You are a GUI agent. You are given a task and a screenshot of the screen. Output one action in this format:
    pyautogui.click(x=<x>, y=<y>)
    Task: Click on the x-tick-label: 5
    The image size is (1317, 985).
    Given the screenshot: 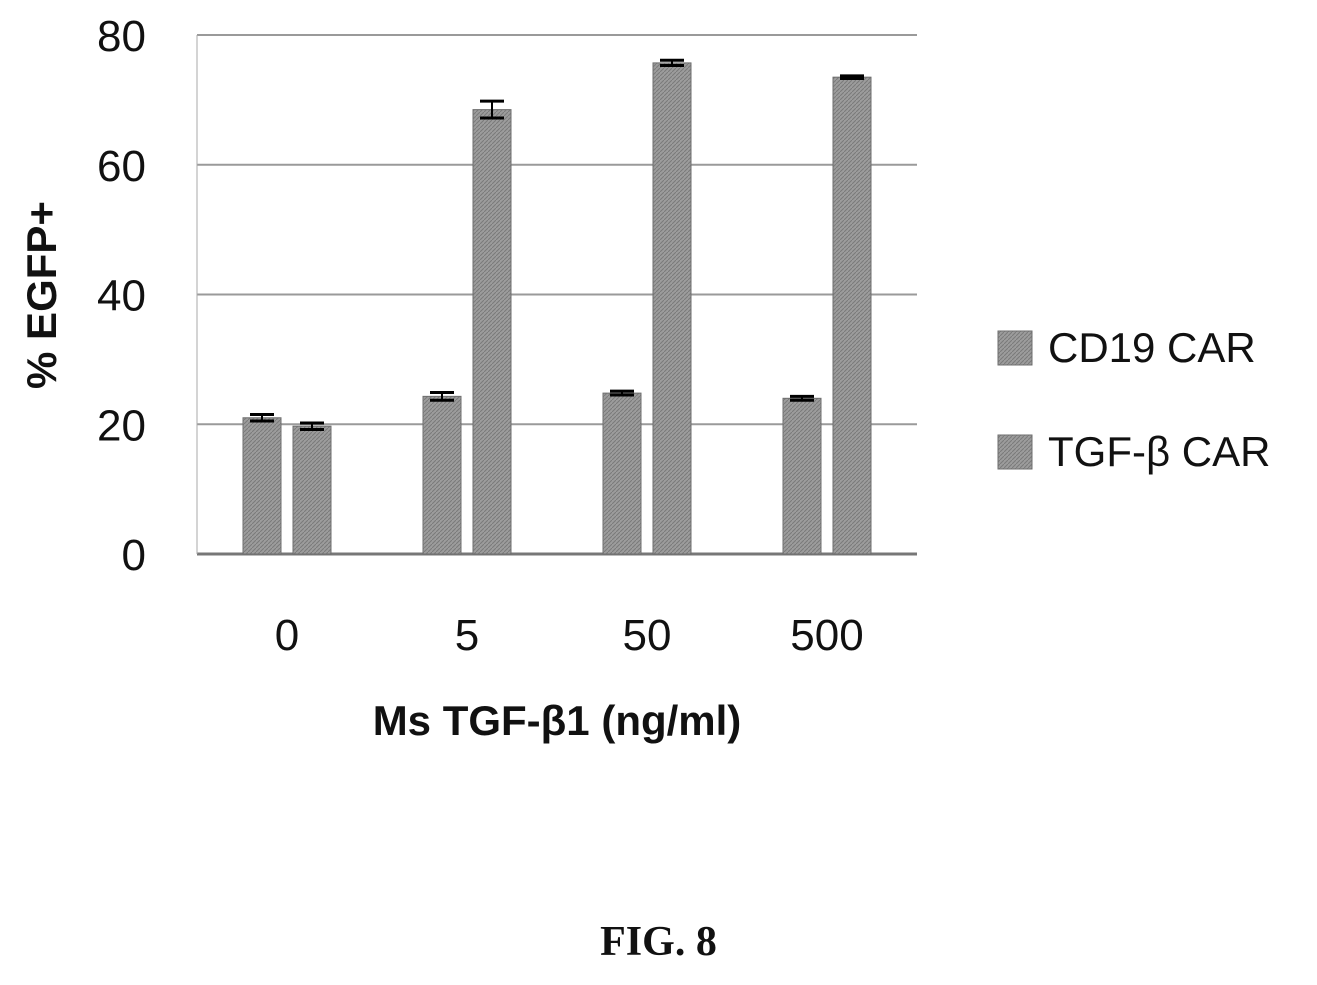 What is the action you would take?
    pyautogui.click(x=467, y=635)
    